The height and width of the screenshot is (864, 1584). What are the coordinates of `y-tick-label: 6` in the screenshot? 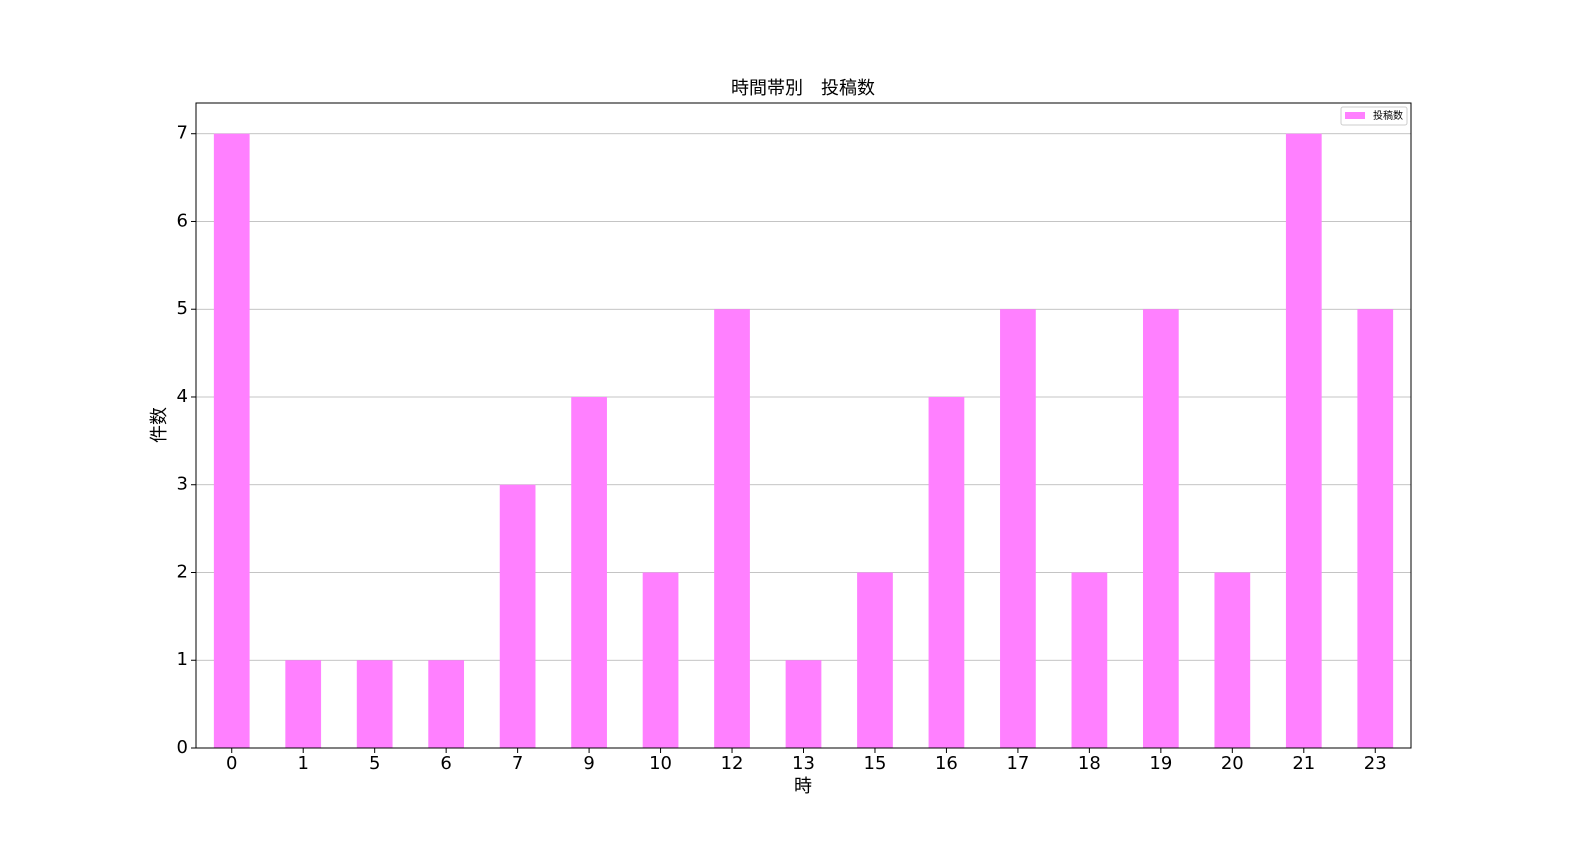 It's located at (182, 220).